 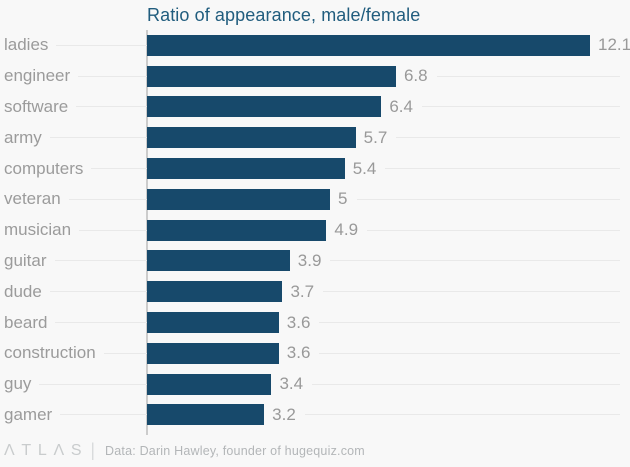 I want to click on category-cell: engineer, so click(x=73, y=76).